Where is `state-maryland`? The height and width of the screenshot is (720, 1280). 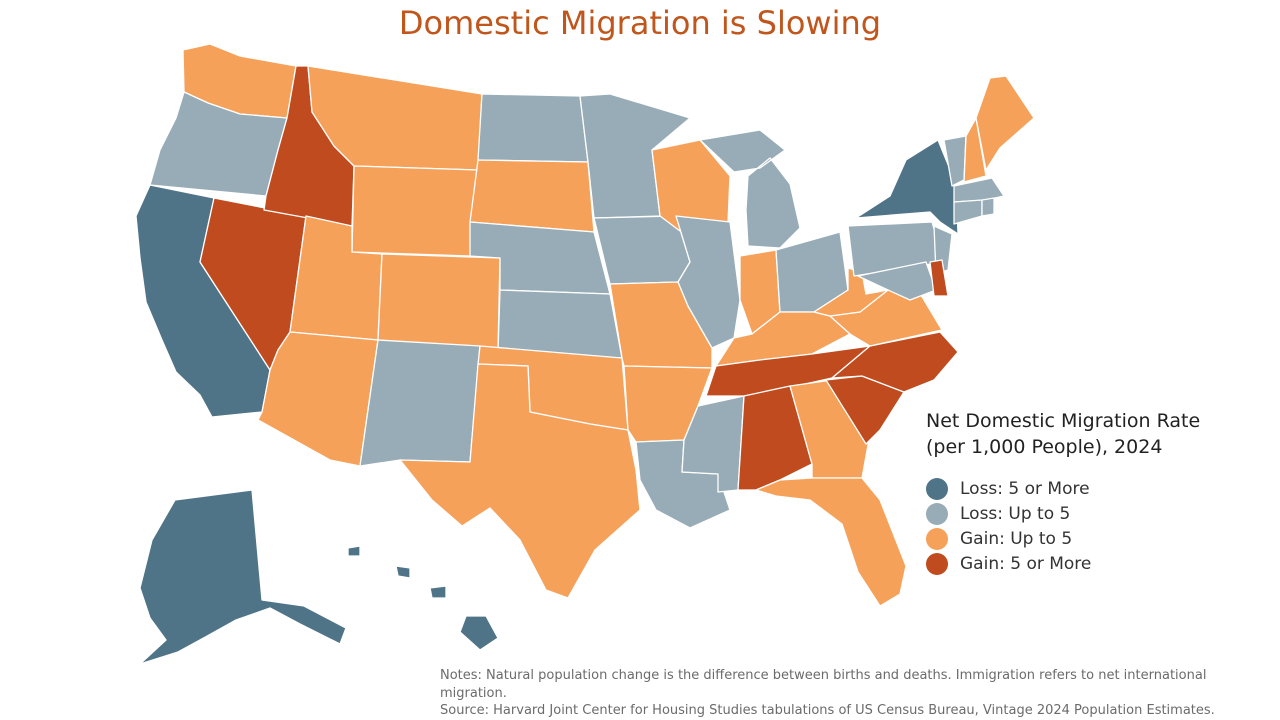 state-maryland is located at coordinates (897, 281).